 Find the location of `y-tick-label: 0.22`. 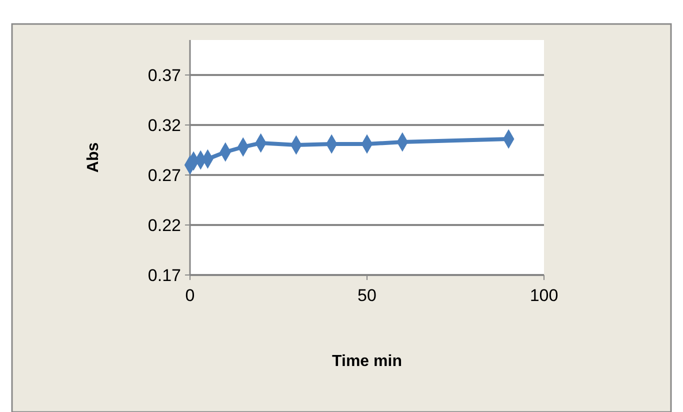

y-tick-label: 0.22 is located at coordinates (164, 225).